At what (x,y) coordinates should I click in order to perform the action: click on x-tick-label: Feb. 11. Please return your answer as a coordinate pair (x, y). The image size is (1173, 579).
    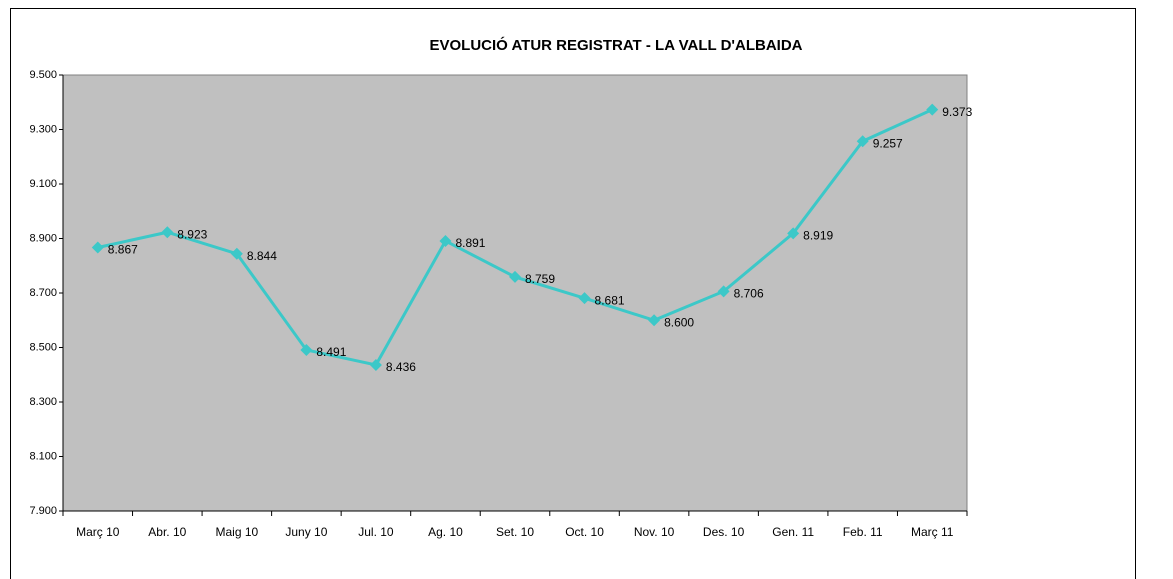
    Looking at the image, I should click on (863, 532).